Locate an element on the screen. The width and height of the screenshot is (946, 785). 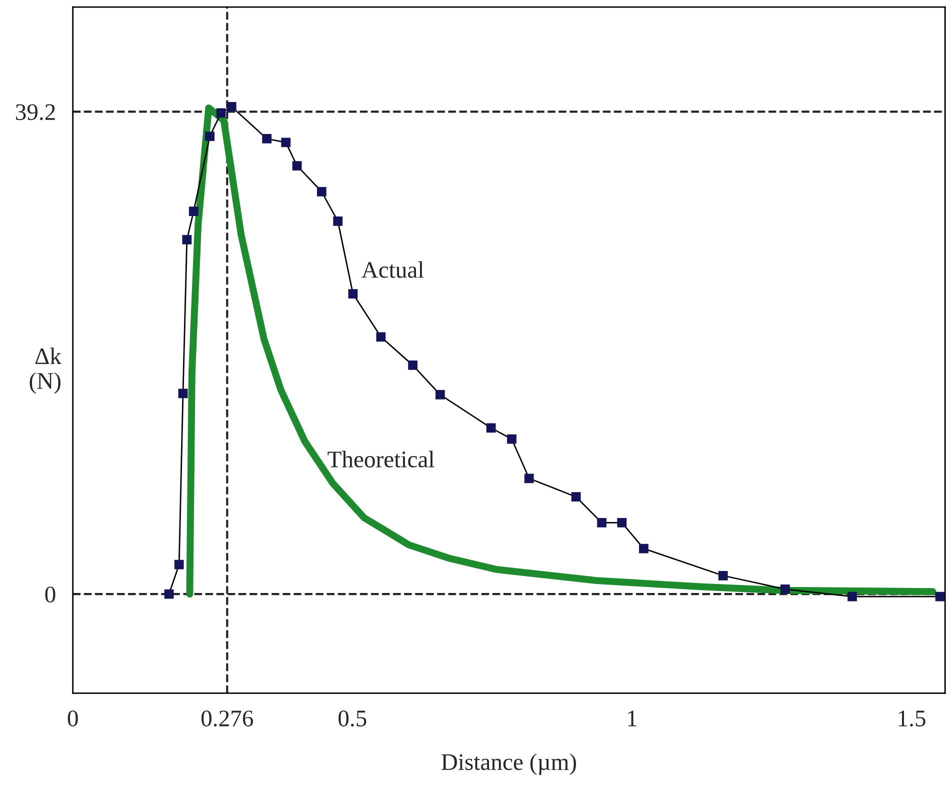
x-tick-label: 1.5 is located at coordinates (912, 718).